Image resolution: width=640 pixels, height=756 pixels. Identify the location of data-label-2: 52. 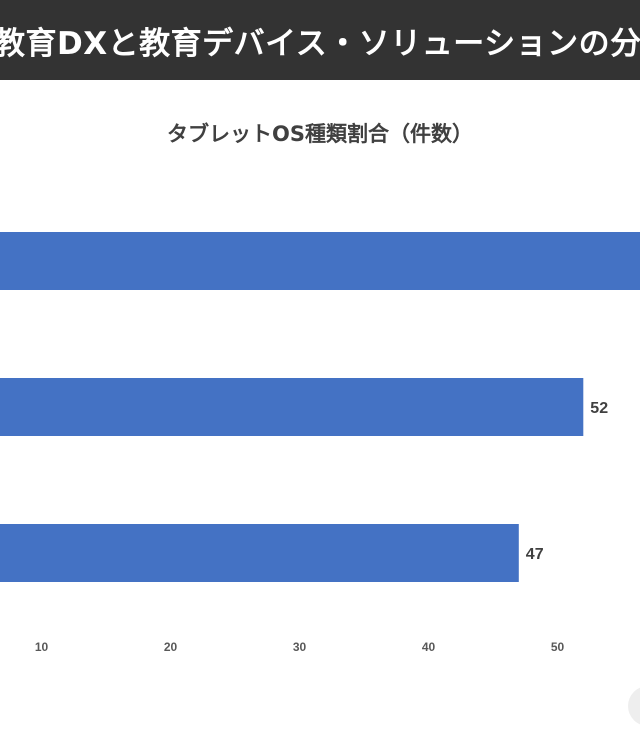
(599, 408).